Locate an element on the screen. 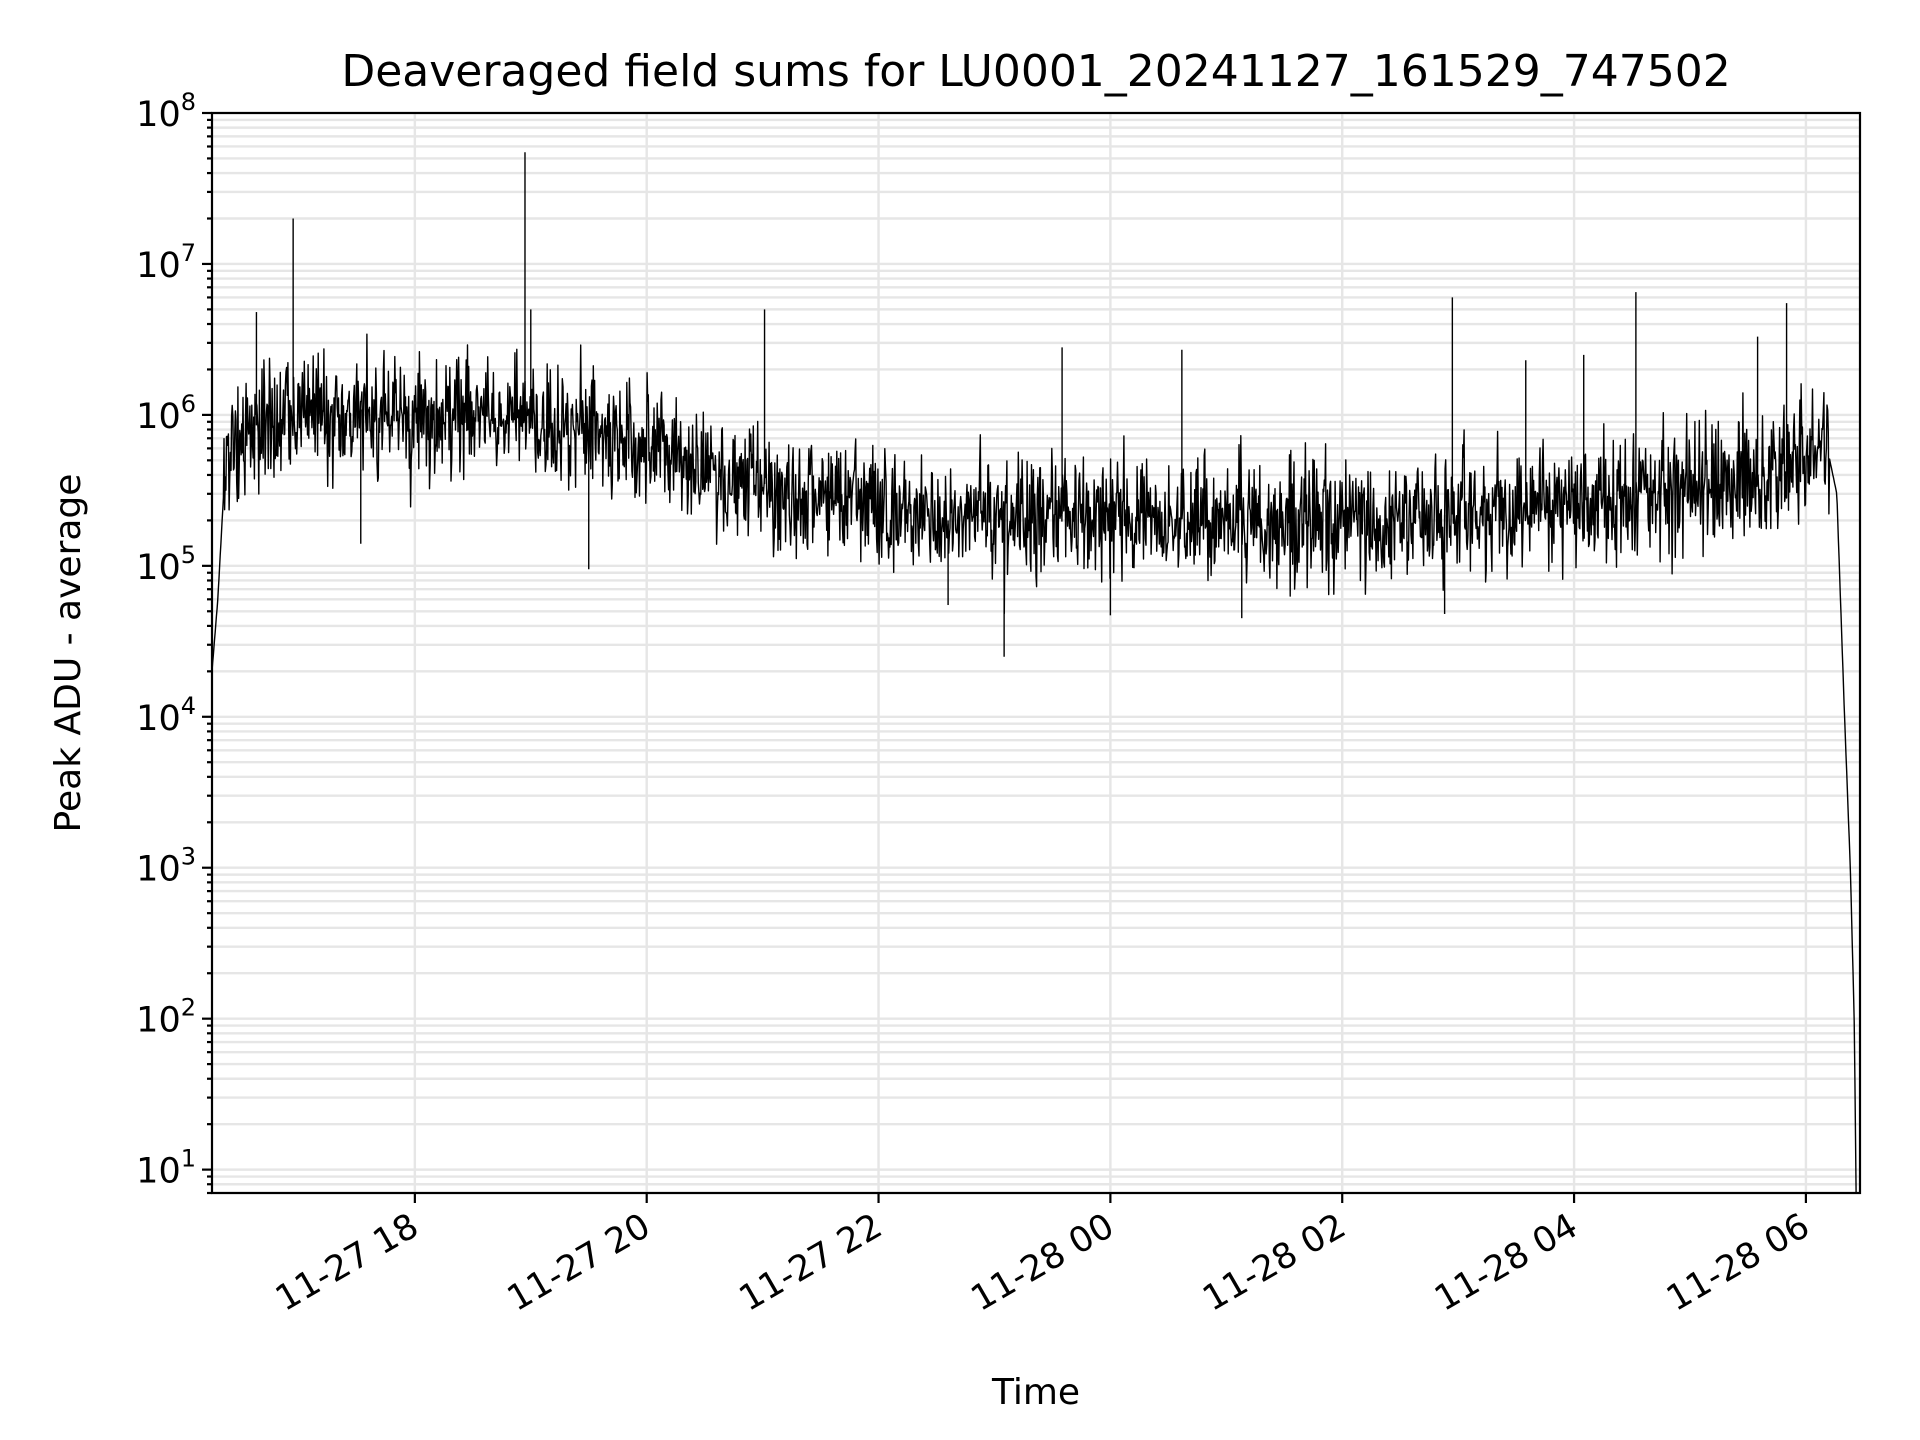  y-tick-exponent: 4 is located at coordinates (188, 706).